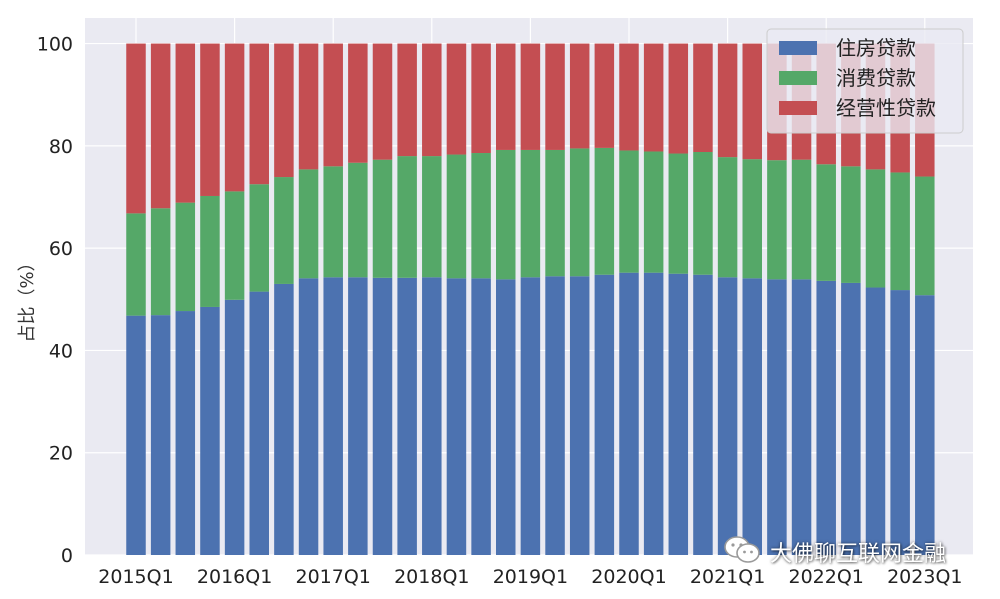 The width and height of the screenshot is (1000, 599). Describe the element at coordinates (858, 554) in the screenshot. I see `watermark-text: 大佛聊互联网金融` at that location.